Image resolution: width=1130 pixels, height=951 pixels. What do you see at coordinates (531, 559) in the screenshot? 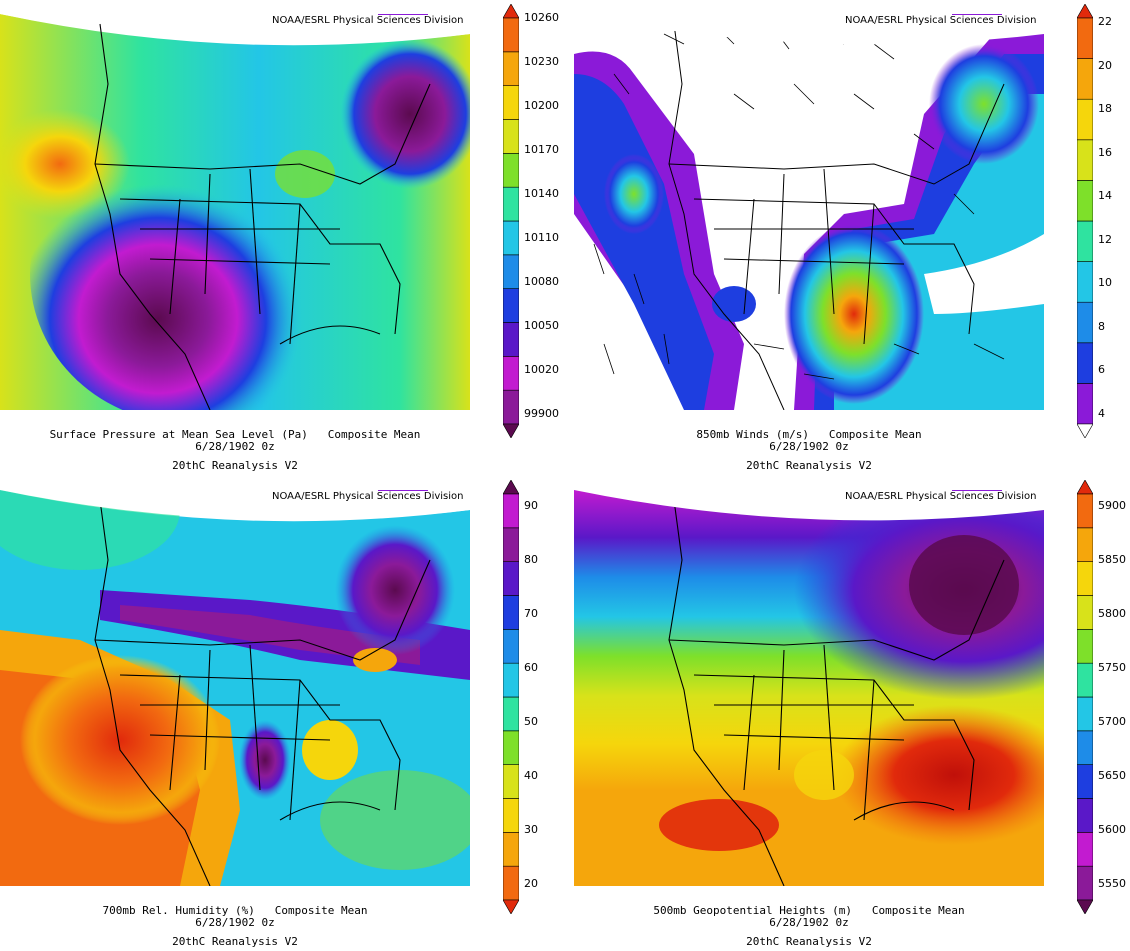
I see `scale-tick-label: 80` at bounding box center [531, 559].